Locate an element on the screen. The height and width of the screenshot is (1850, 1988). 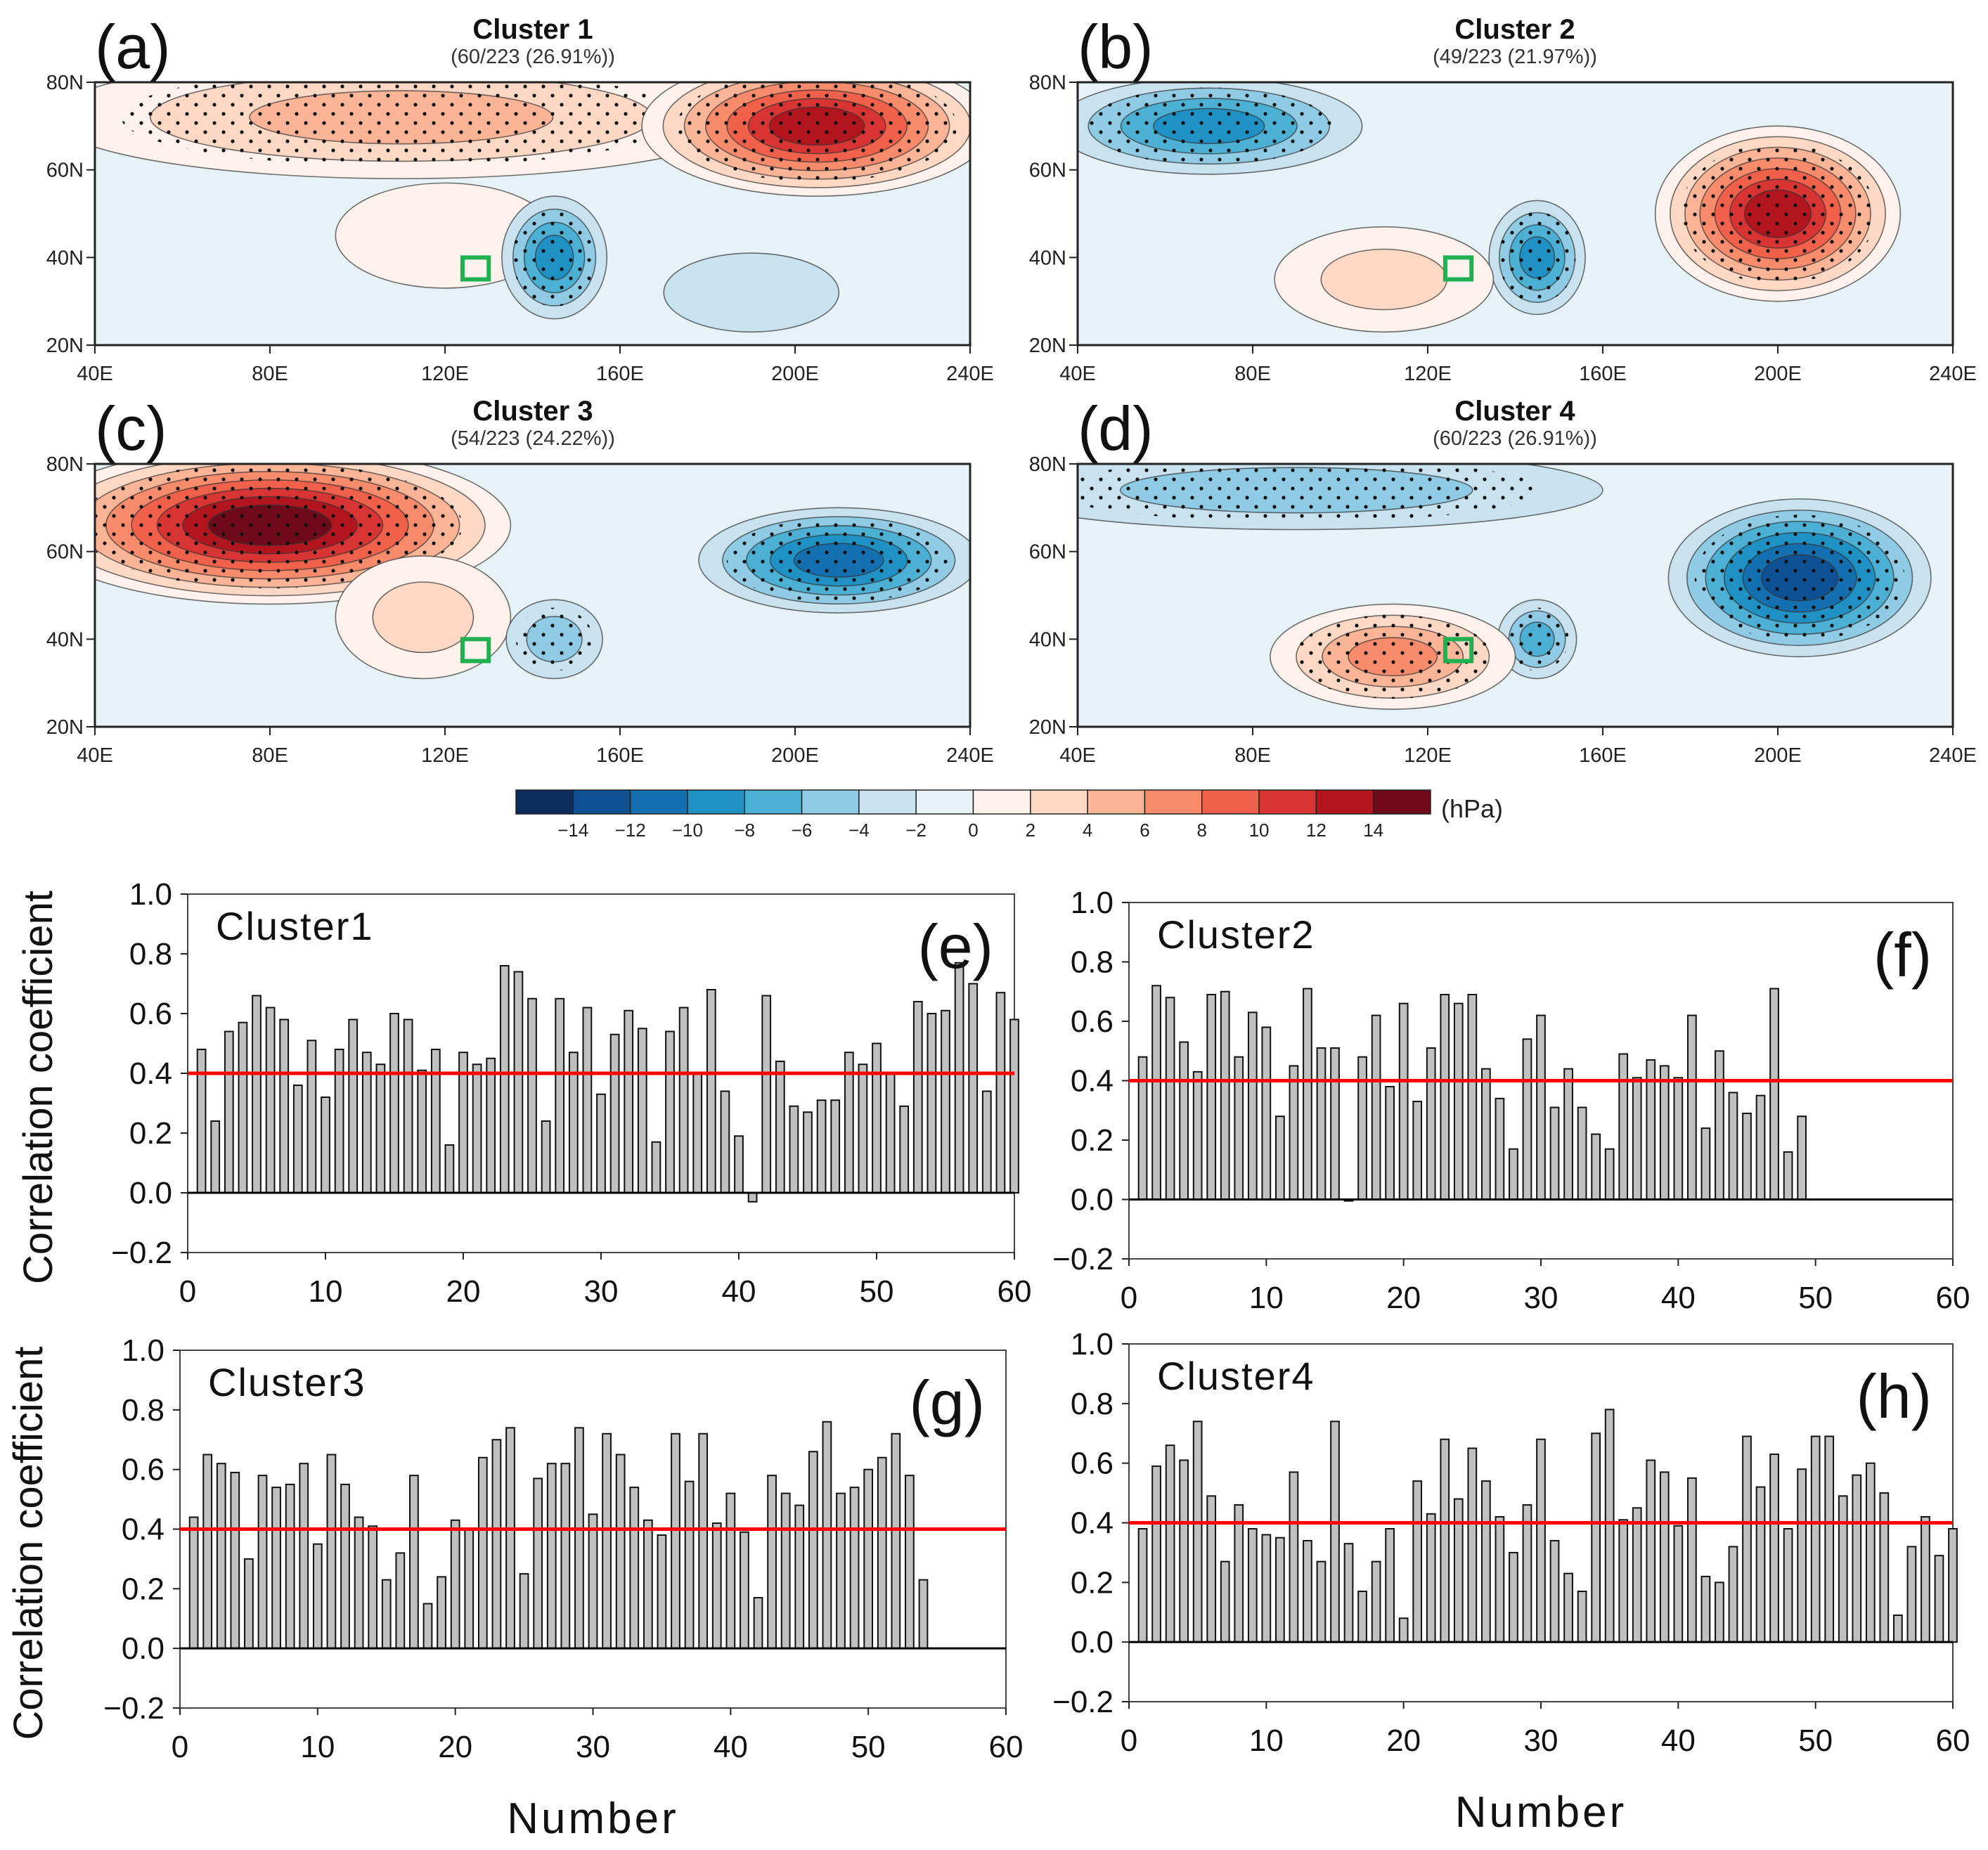
panel-label: (h) is located at coordinates (1894, 1396).